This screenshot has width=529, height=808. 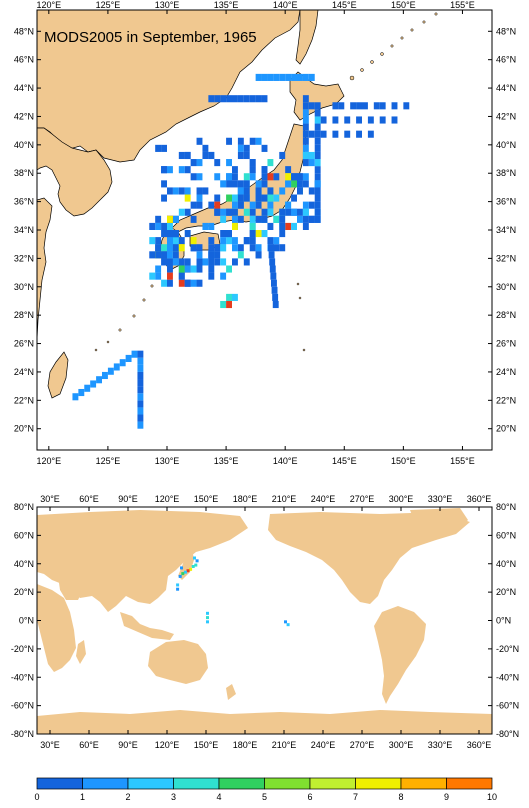 What do you see at coordinates (89, 745) in the screenshot?
I see `x-tick-label-bottom: 60°E` at bounding box center [89, 745].